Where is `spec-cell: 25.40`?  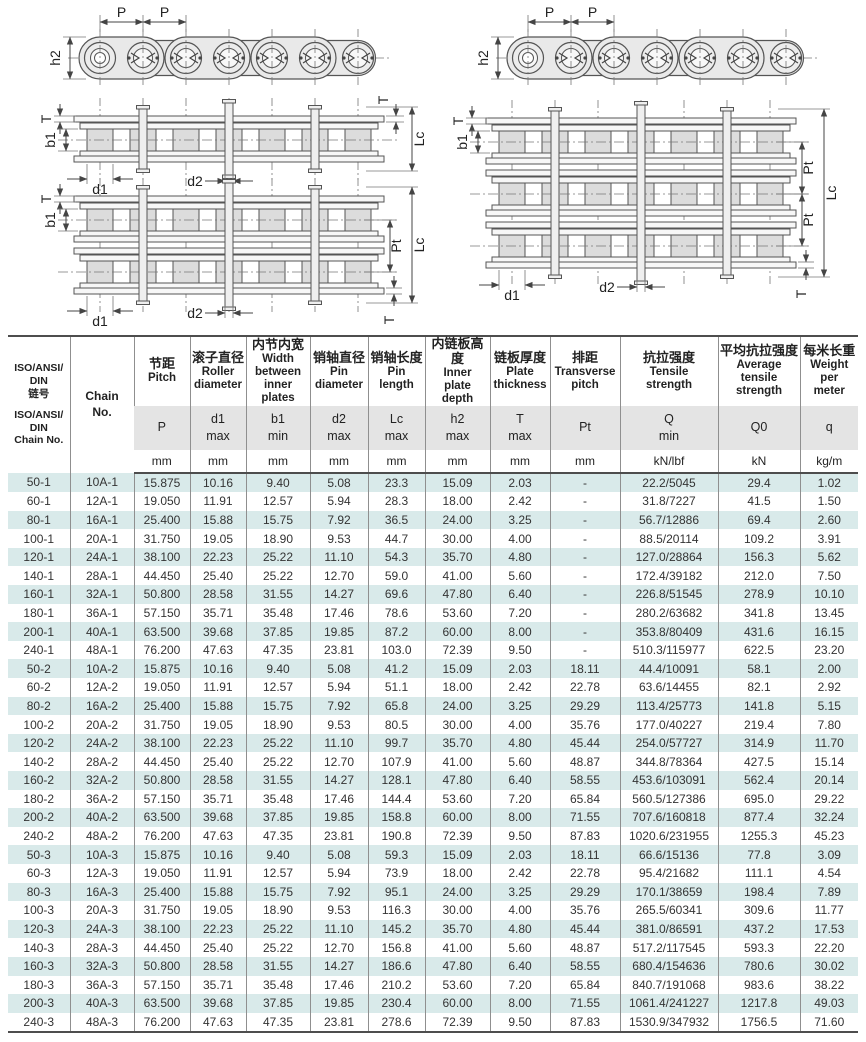
spec-cell: 25.40 is located at coordinates (217, 761).